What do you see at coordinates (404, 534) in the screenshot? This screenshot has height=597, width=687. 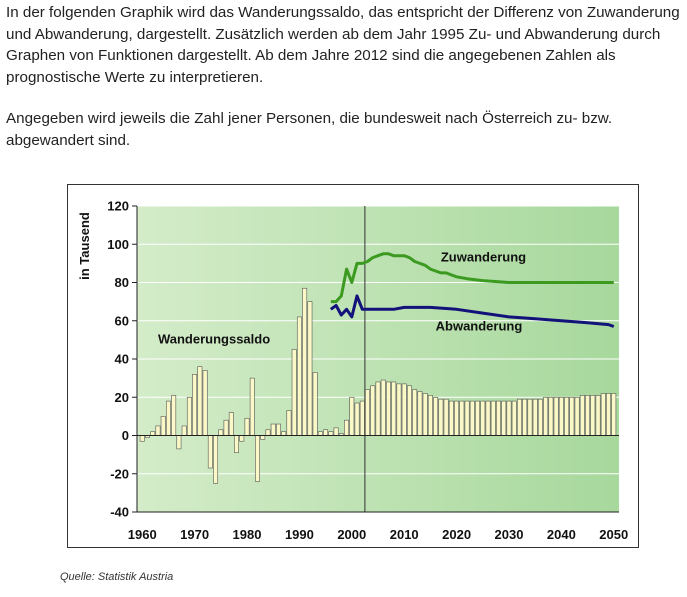 I see `x-tick-label: 2010` at bounding box center [404, 534].